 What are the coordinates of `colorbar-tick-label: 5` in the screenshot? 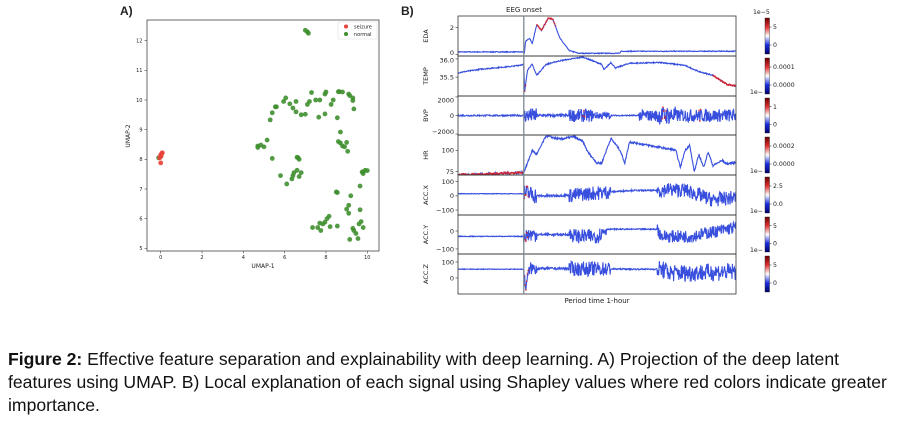 It's located at (775, 27).